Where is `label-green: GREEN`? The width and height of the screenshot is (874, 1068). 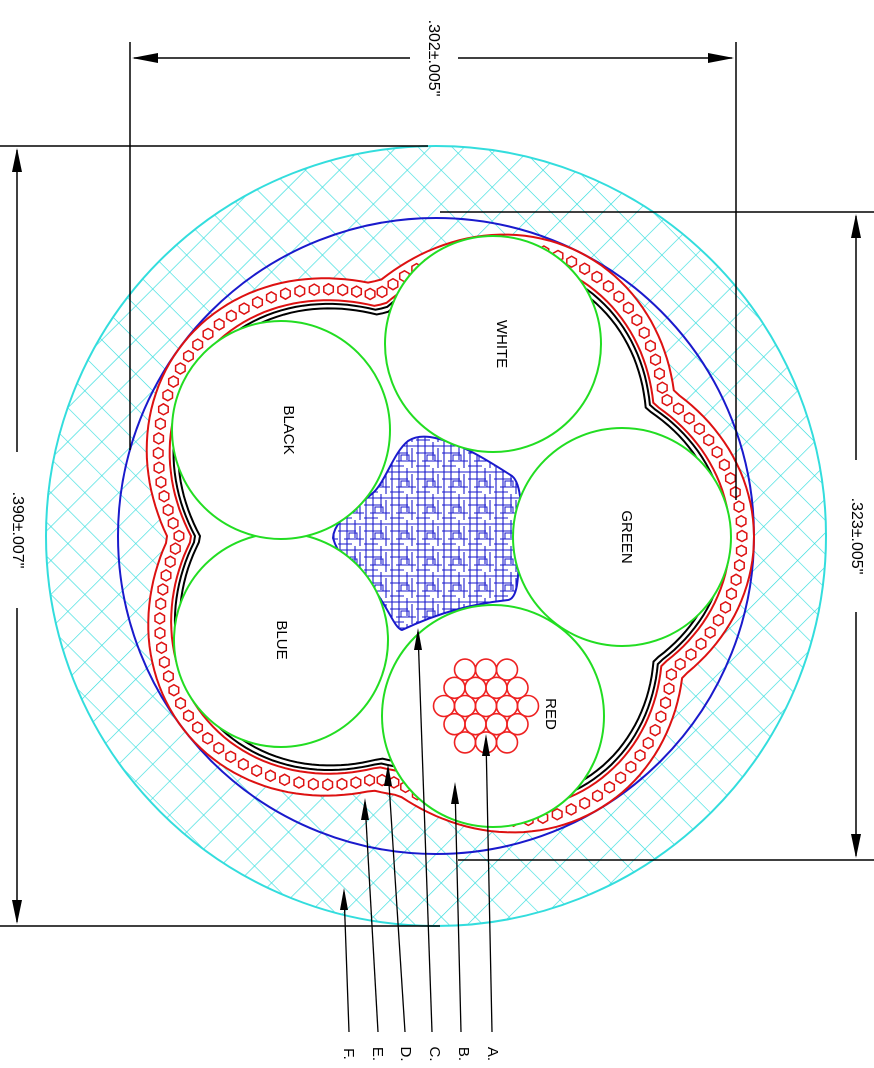
label-green: GREEN is located at coordinates (626, 536).